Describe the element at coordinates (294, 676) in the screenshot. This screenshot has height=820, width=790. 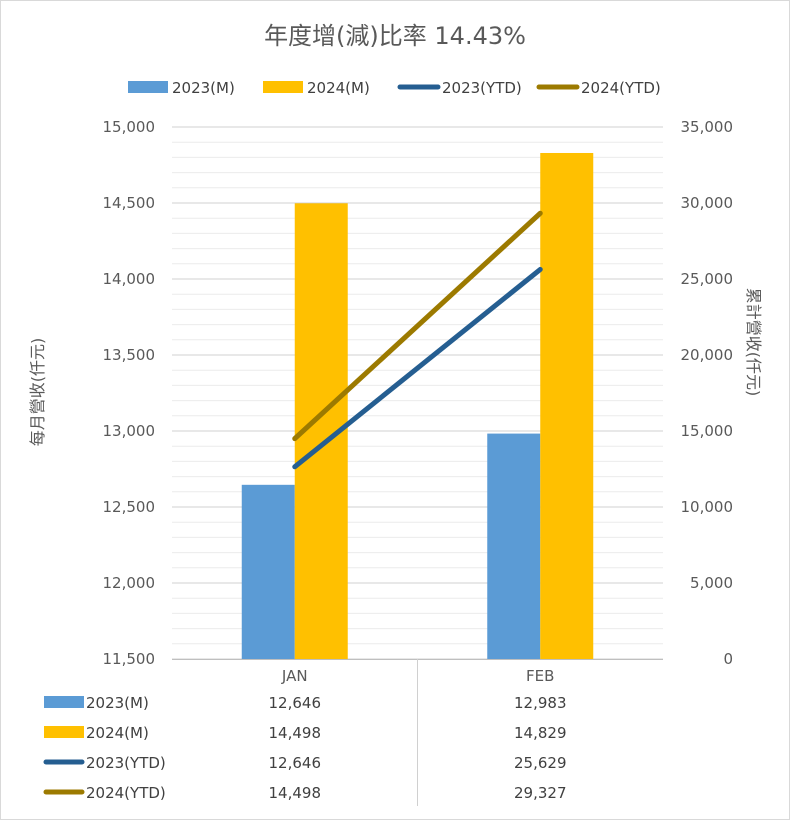
I see `x-tick-label: JAN` at that location.